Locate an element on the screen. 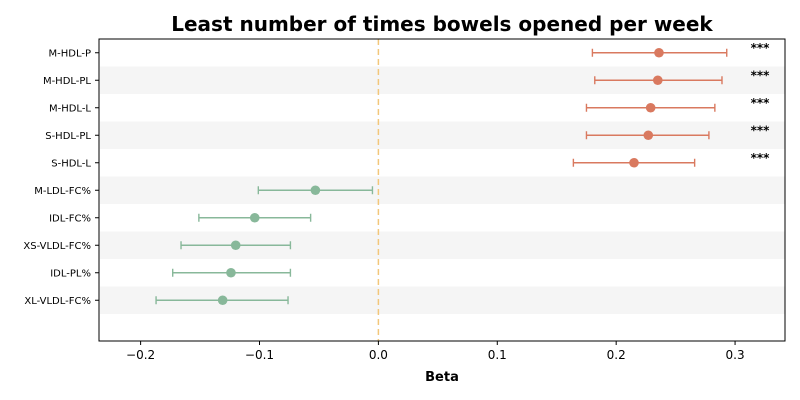 Image resolution: width=800 pixels, height=400 pixels. y-tick-label: M-LDL-FC% is located at coordinates (62, 191).